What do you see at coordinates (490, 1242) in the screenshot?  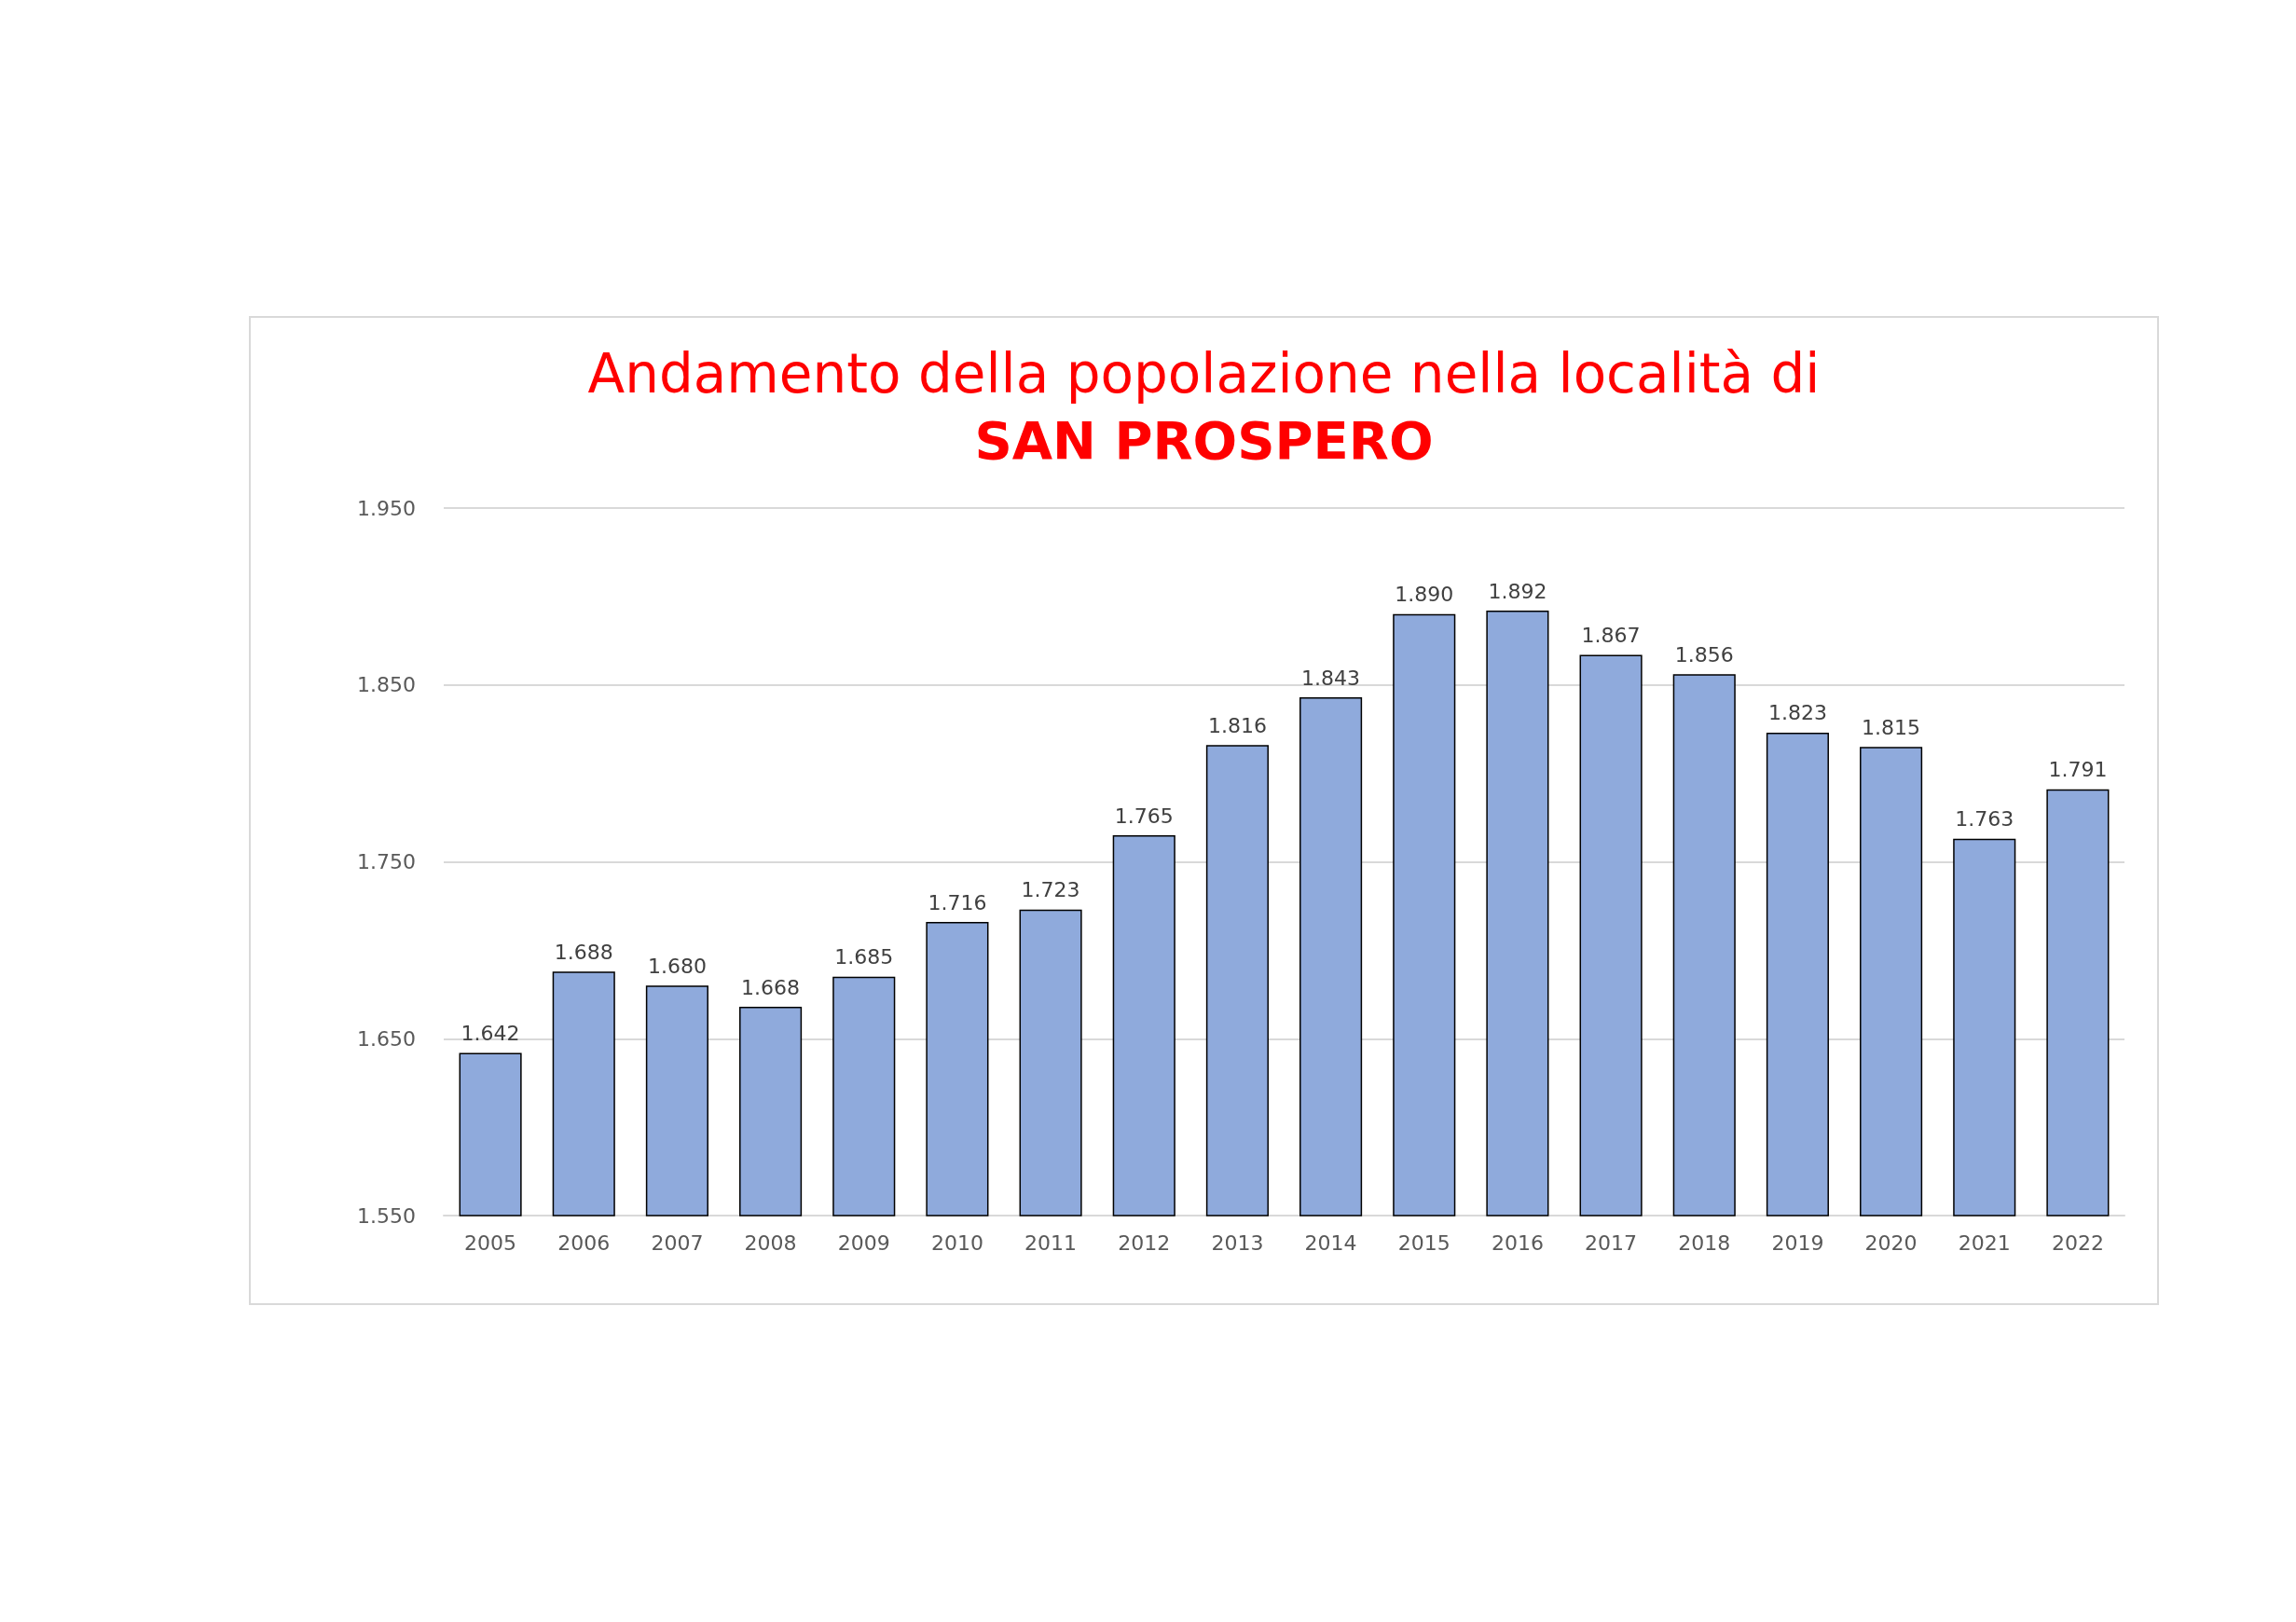 I see `x-tick-label: 2005` at bounding box center [490, 1242].